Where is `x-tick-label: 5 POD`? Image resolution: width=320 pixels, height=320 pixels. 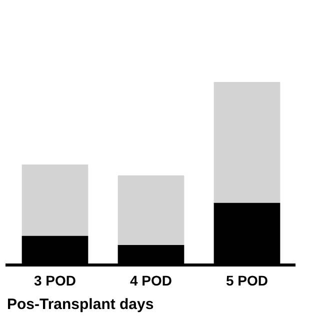 x-tick-label: 5 POD is located at coordinates (247, 280).